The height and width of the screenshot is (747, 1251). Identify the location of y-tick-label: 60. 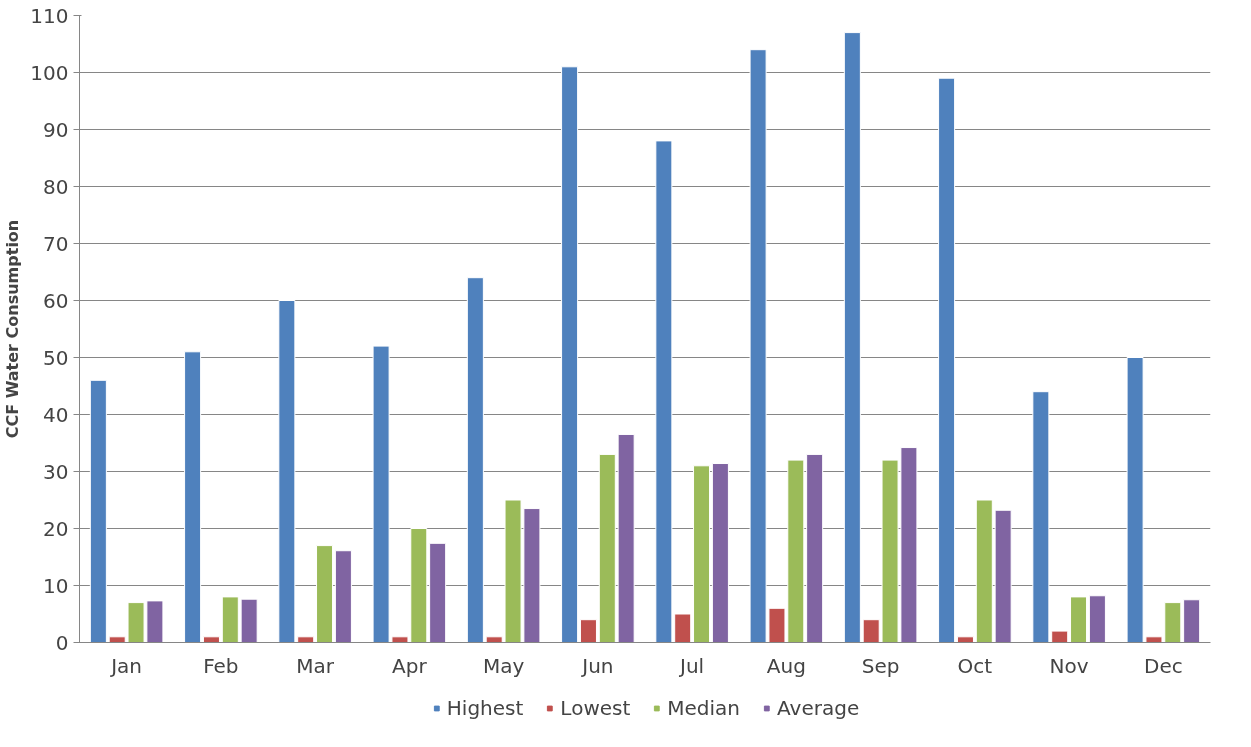
(56, 300).